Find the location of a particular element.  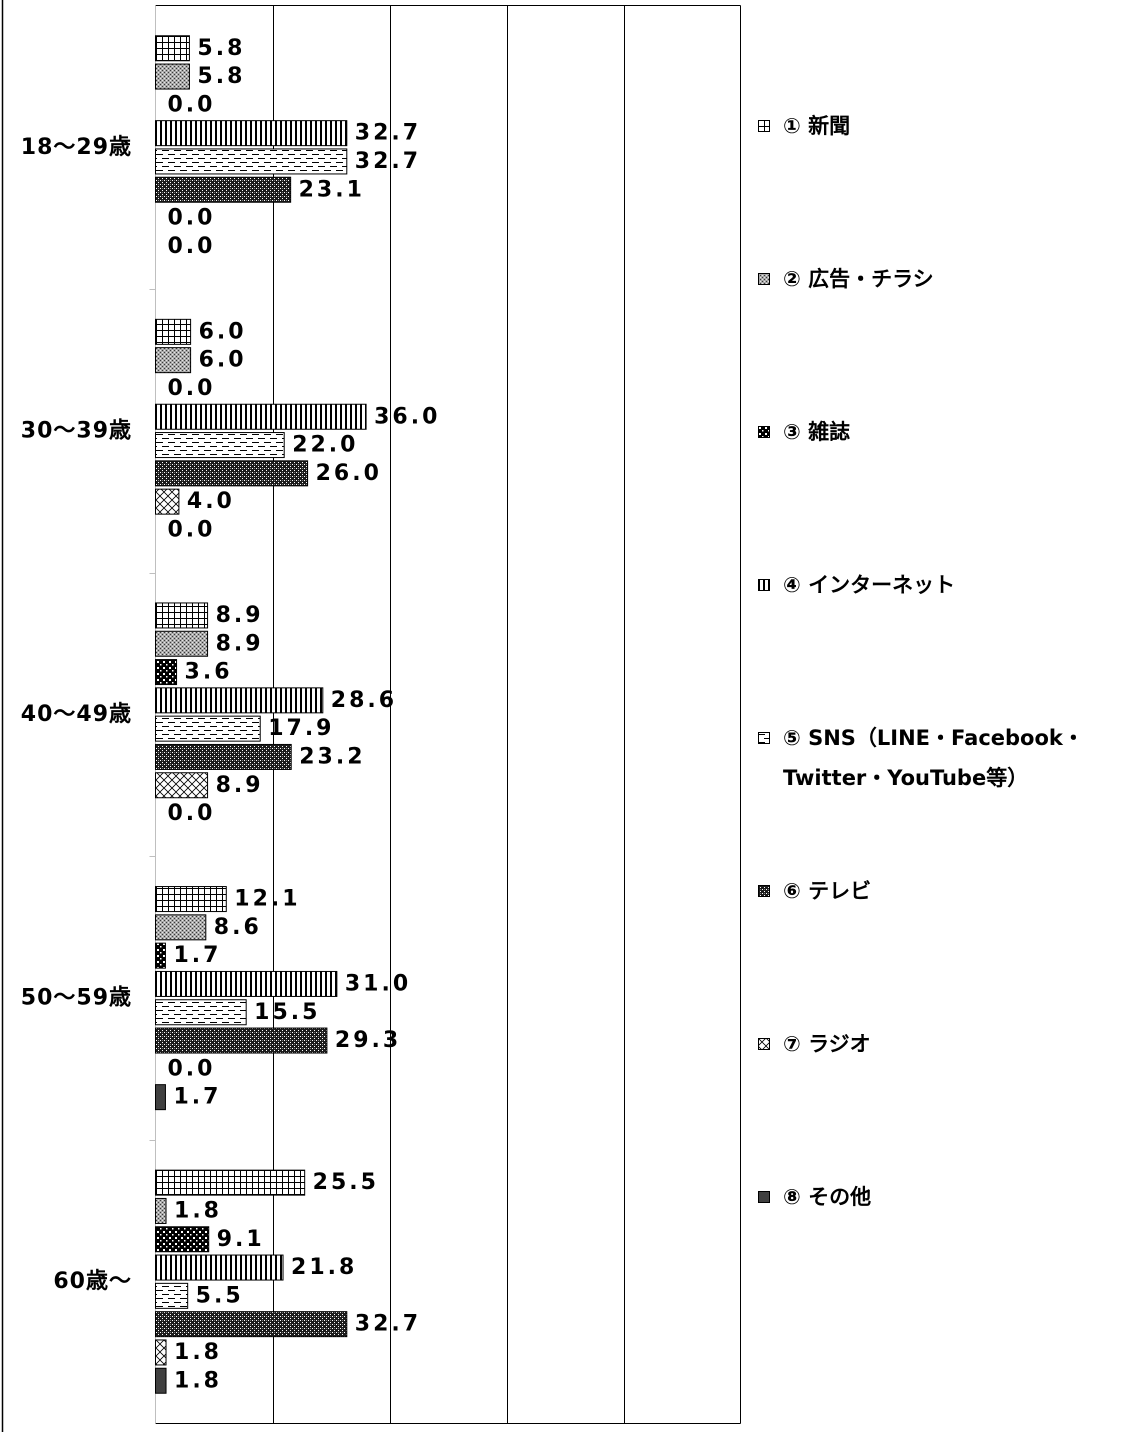

data-label-series2-cat3: 8.9 is located at coordinates (240, 643).